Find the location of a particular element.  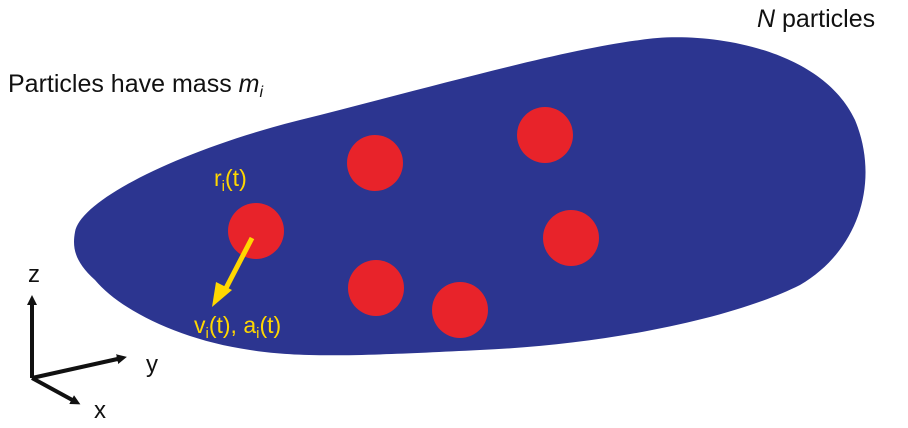

mass-text: Particles have mass is located at coordinates (123, 84).